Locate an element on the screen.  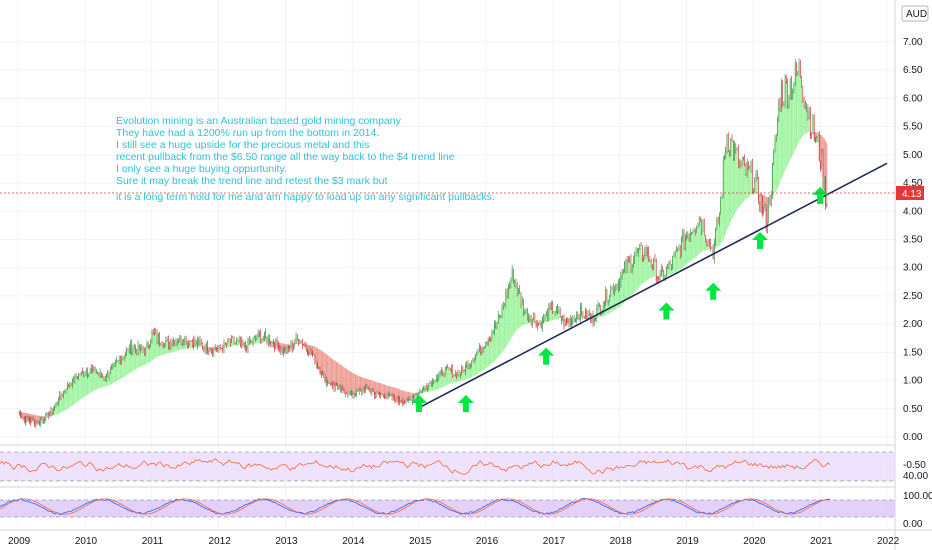
currency-box is located at coordinates (915, 13).